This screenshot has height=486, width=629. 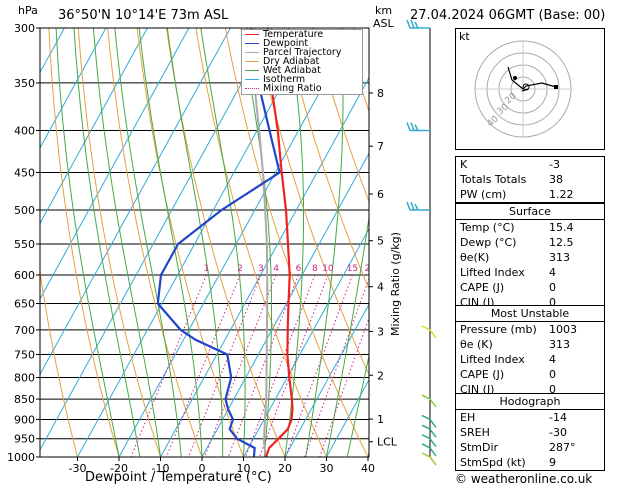 I want to click on pressure-label-800: 800, so click(x=24, y=377).